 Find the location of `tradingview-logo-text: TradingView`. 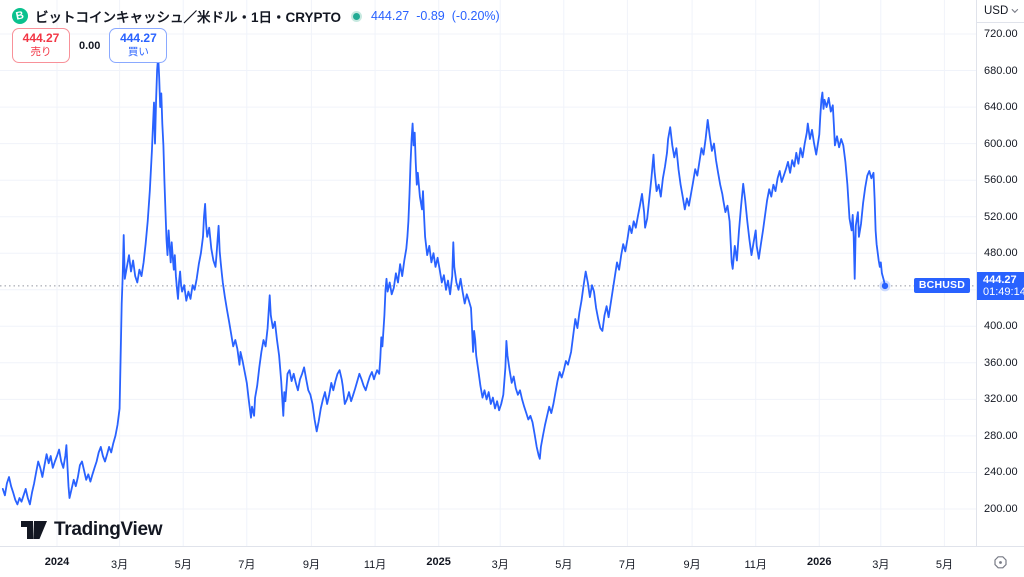

tradingview-logo-text: TradingView is located at coordinates (108, 529).